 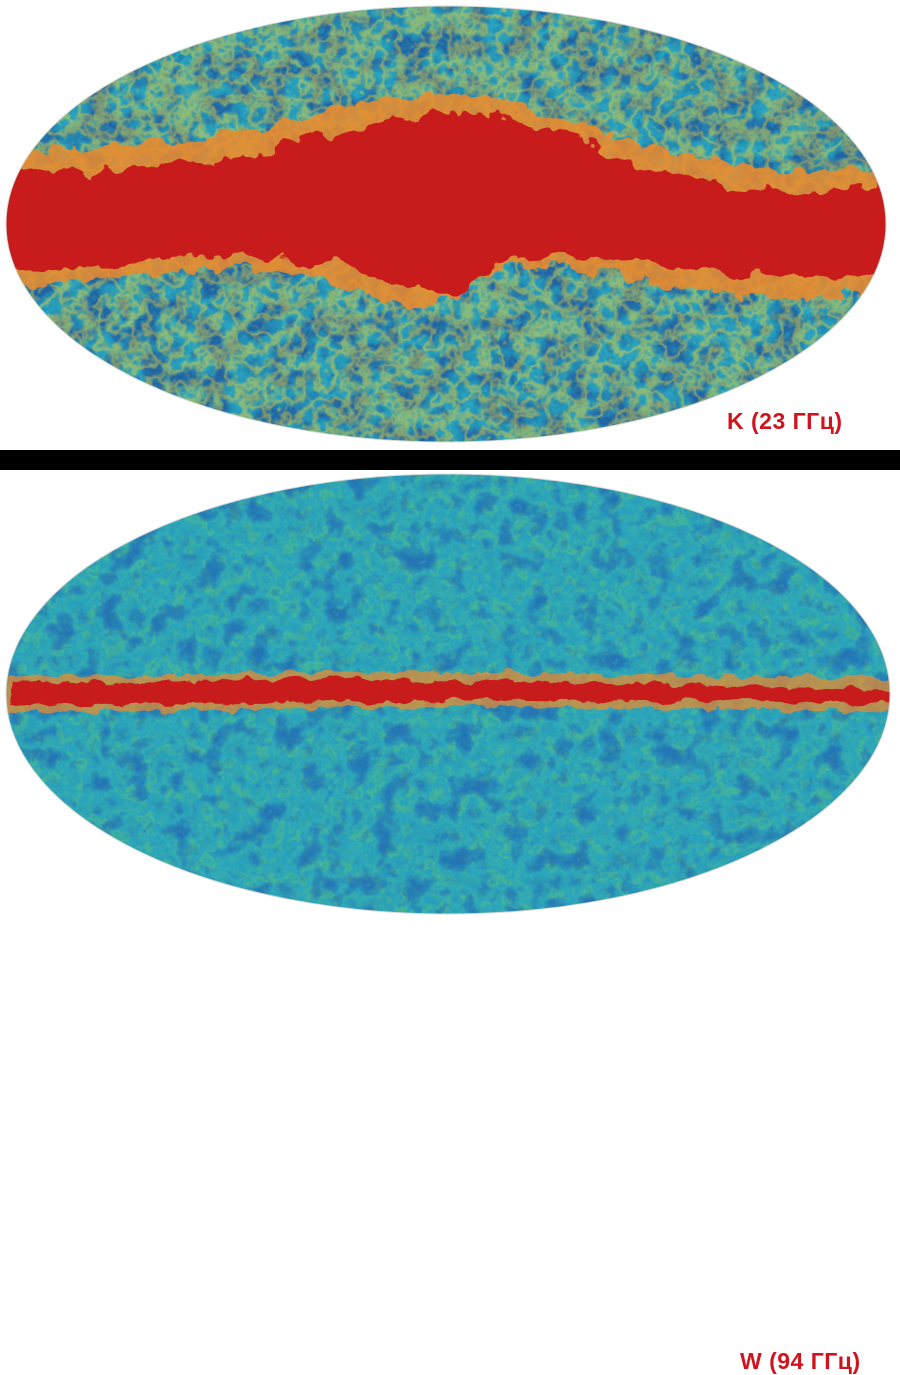 I want to click on w-plane-core, so click(x=450, y=691).